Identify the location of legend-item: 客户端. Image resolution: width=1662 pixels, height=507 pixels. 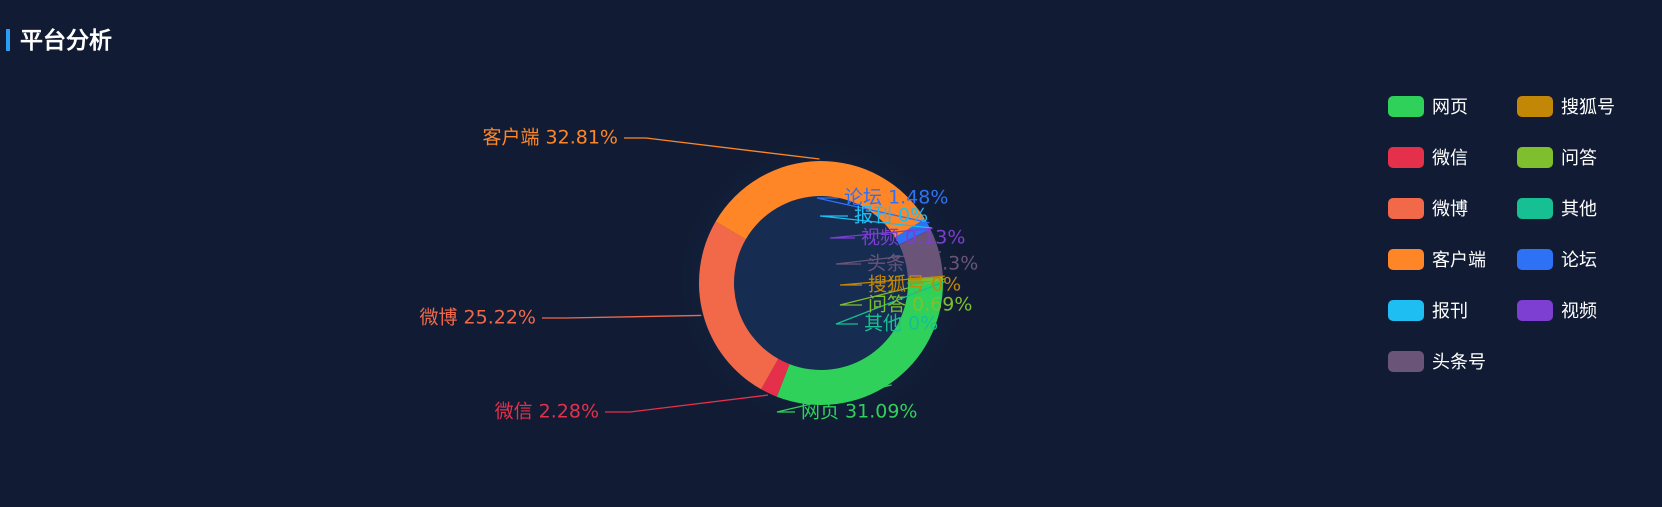
(1452, 259).